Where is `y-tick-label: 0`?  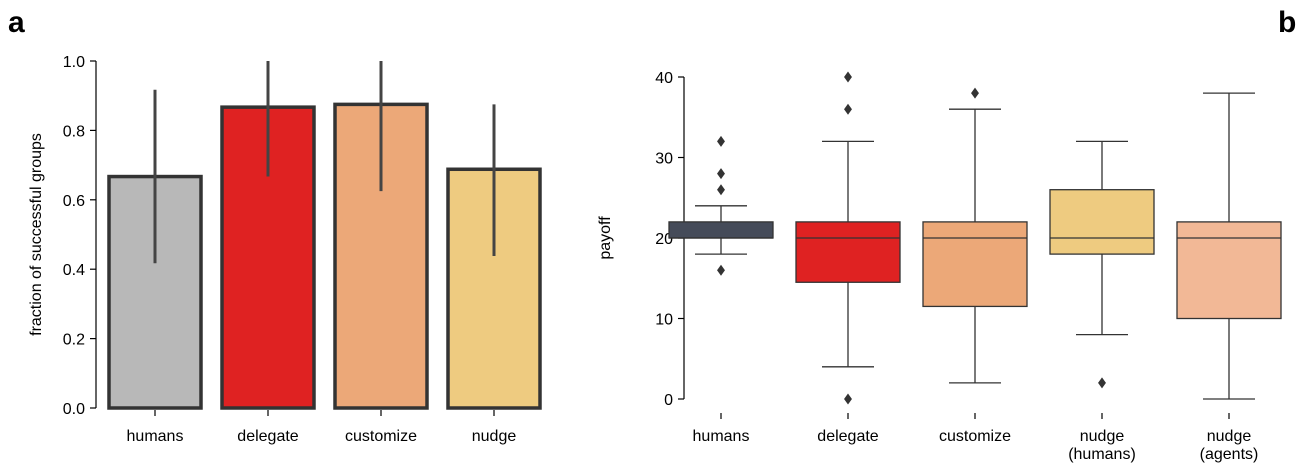
y-tick-label: 0 is located at coordinates (668, 400).